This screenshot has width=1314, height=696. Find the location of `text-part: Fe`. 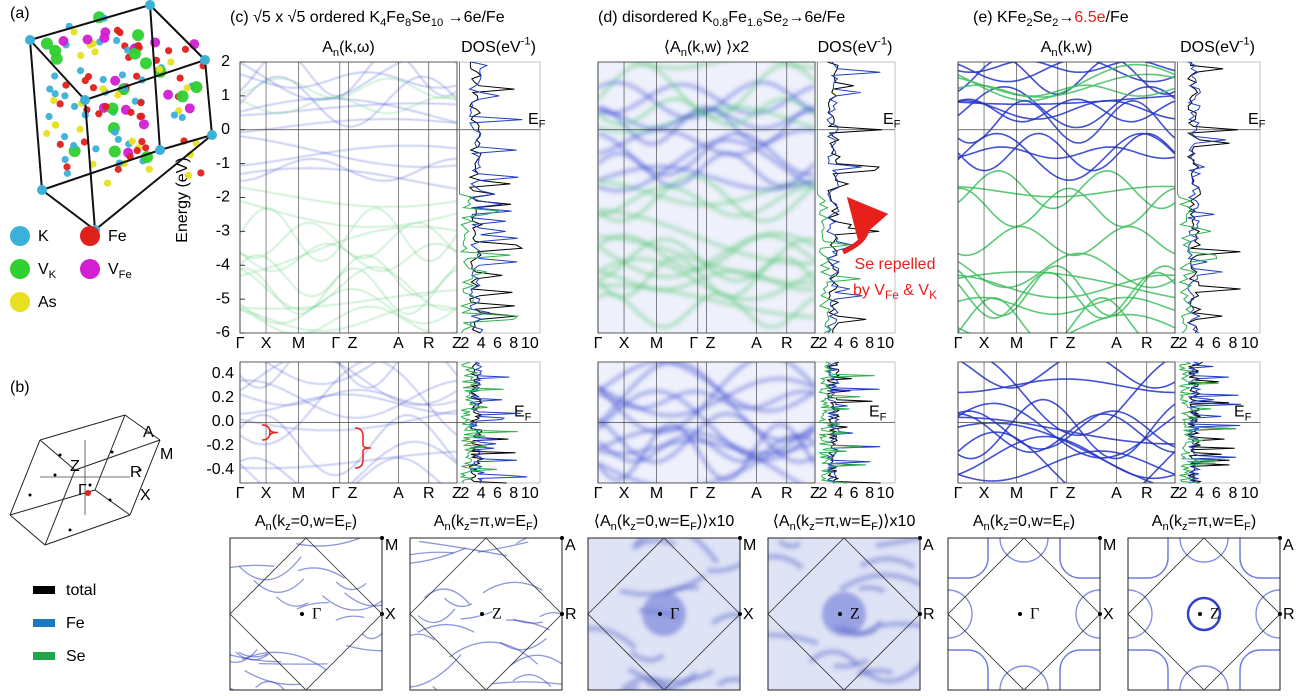

text-part: Fe is located at coordinates (125, 275).